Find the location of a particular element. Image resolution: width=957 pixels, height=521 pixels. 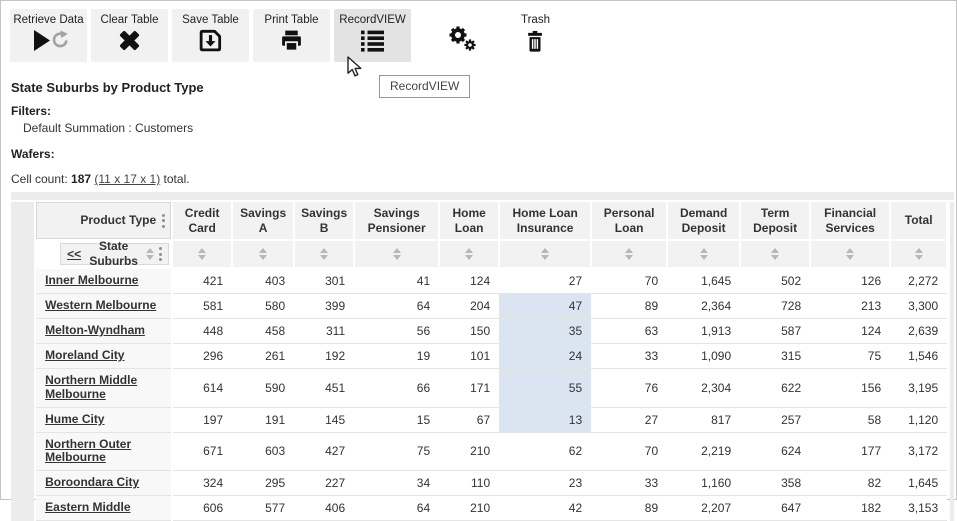

data-cell: 671 is located at coordinates (202, 452).